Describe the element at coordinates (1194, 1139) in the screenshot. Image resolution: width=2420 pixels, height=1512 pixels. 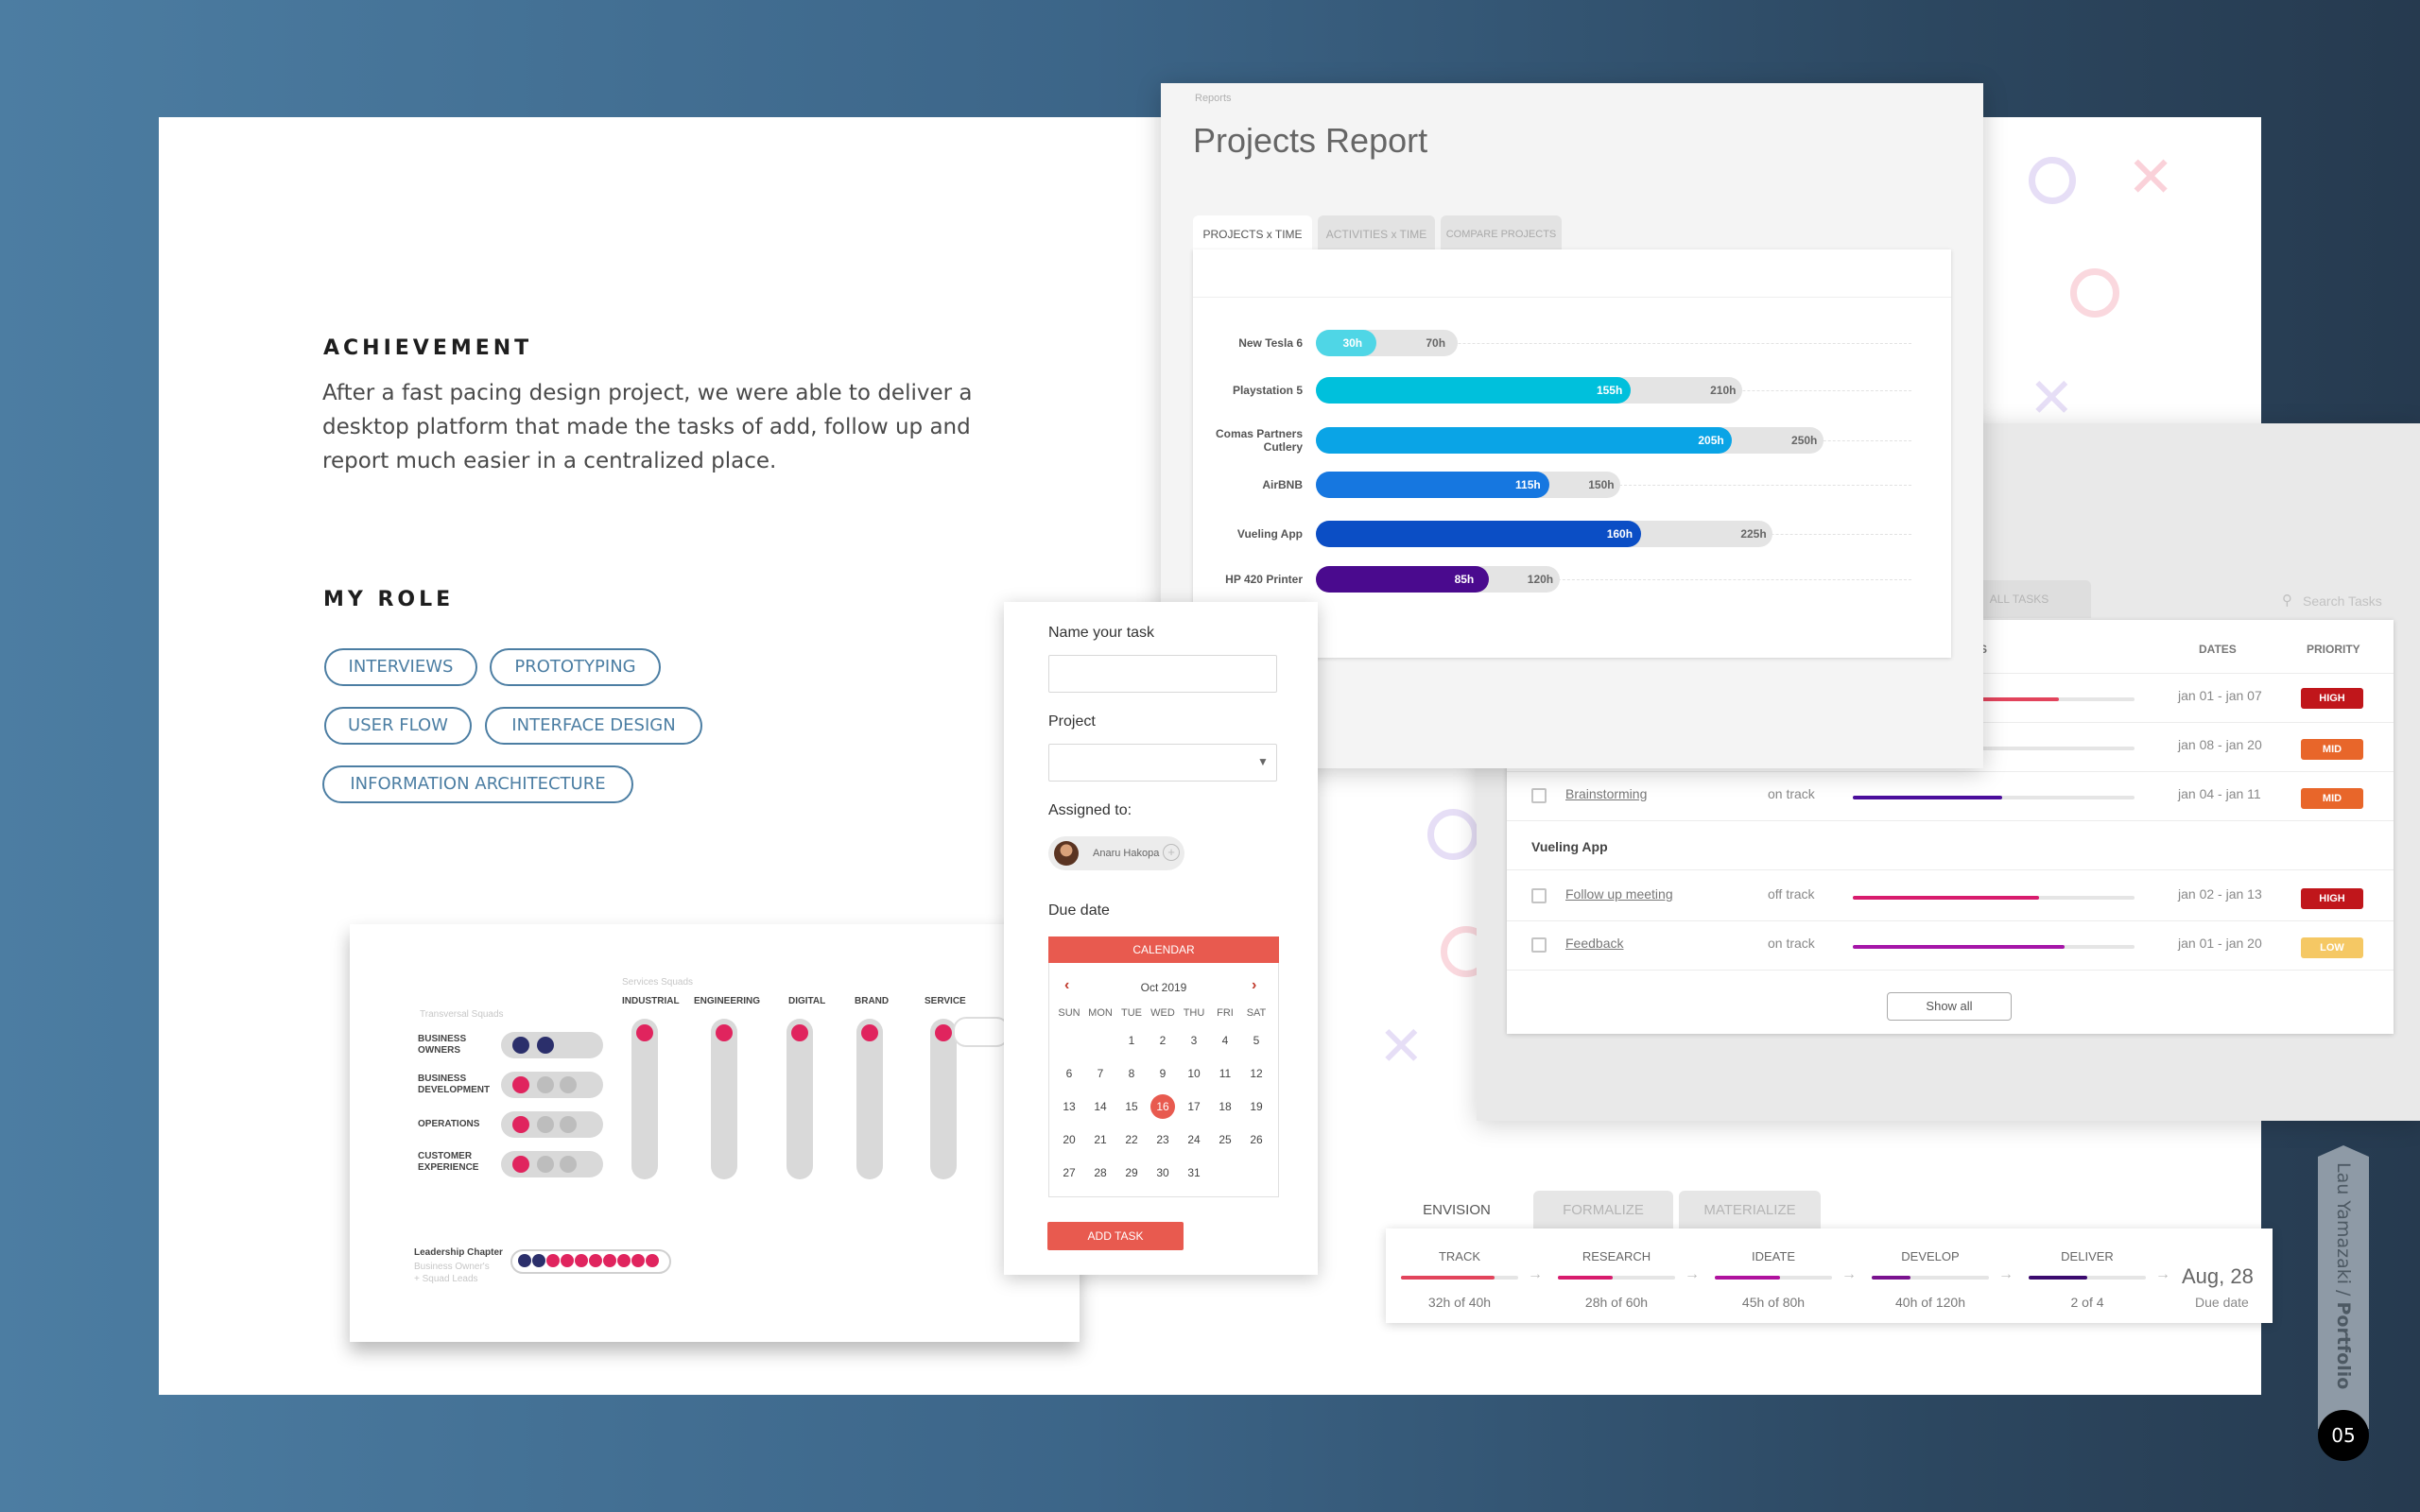
I see `calendar-day: 24` at that location.